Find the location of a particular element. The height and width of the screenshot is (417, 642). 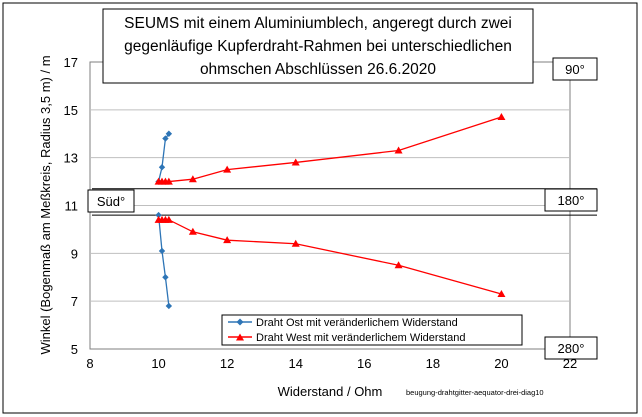

direction-label-sued-text: Süd° is located at coordinates (111, 201).